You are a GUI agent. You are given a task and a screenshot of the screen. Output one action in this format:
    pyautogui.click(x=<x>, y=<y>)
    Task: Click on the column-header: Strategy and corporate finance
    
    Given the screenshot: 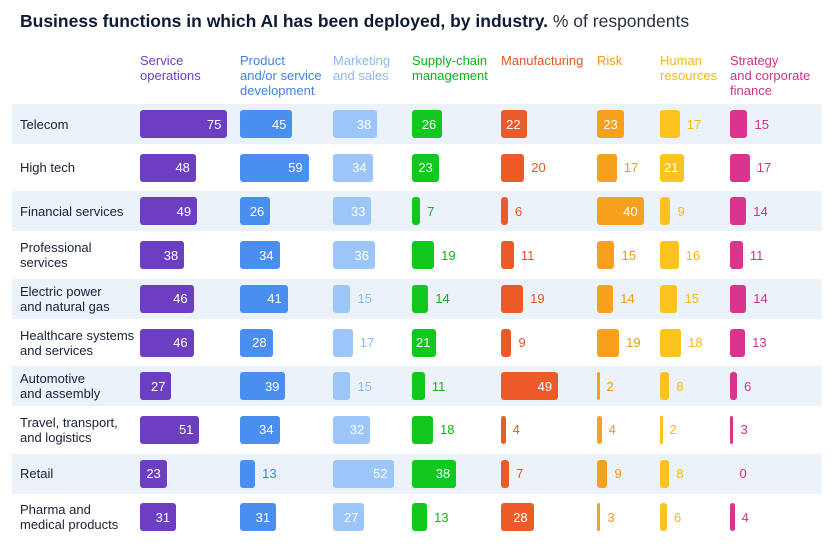 What is the action you would take?
    pyautogui.click(x=770, y=75)
    